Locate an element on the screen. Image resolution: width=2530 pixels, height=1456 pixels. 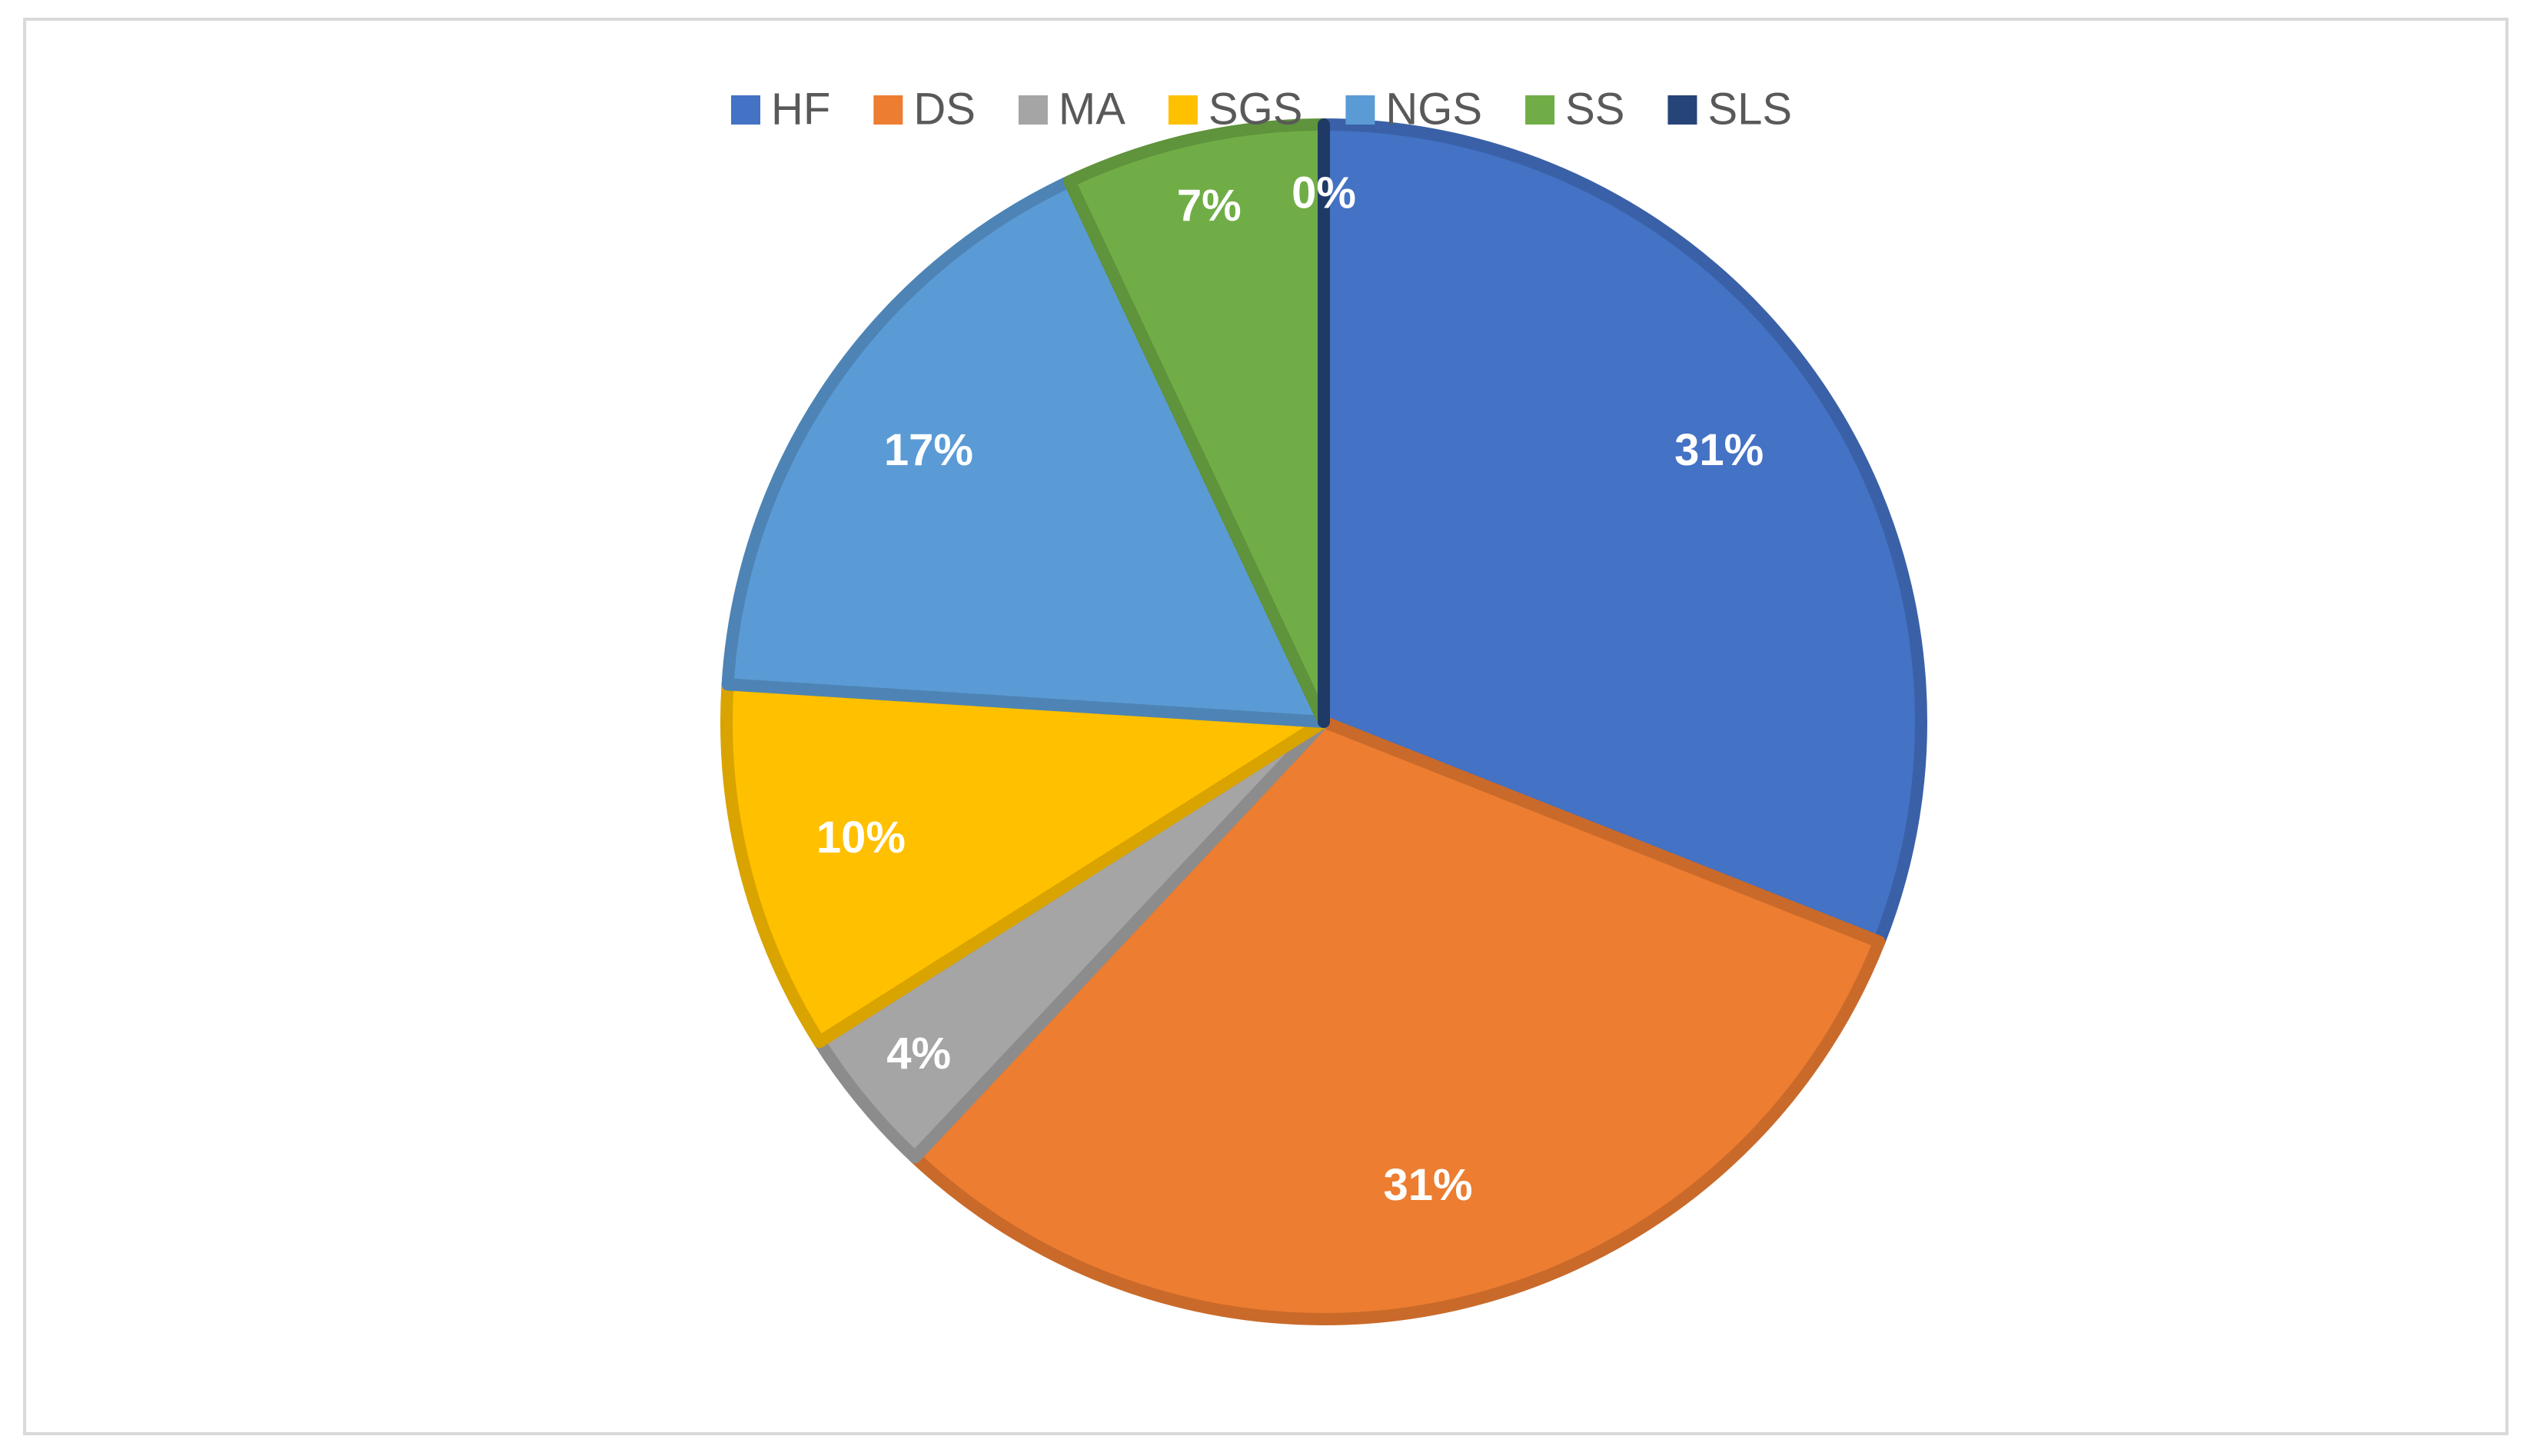
data-label: 17% is located at coordinates (929, 450).